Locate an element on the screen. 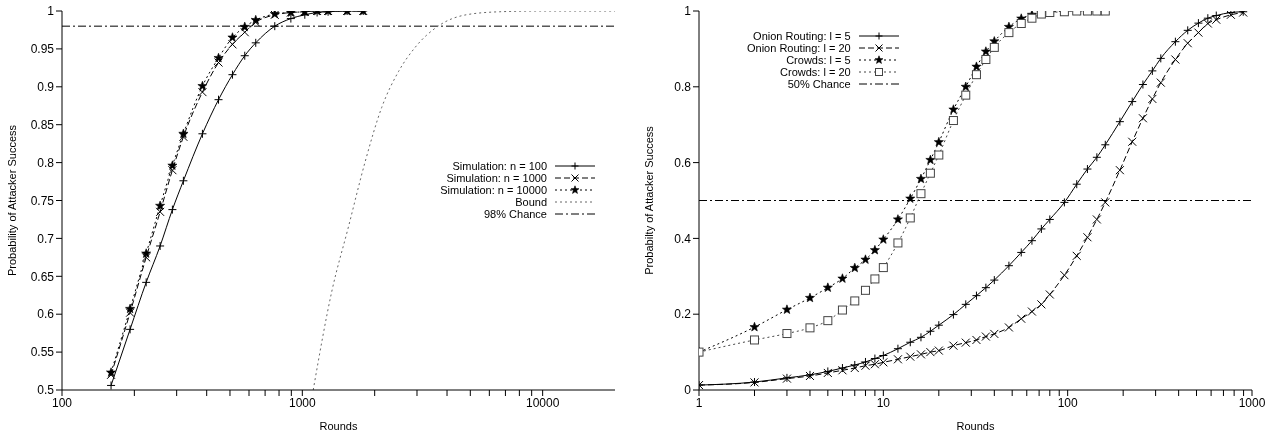 This screenshot has height=438, width=1274. legend-label: Bound is located at coordinates (531, 202).